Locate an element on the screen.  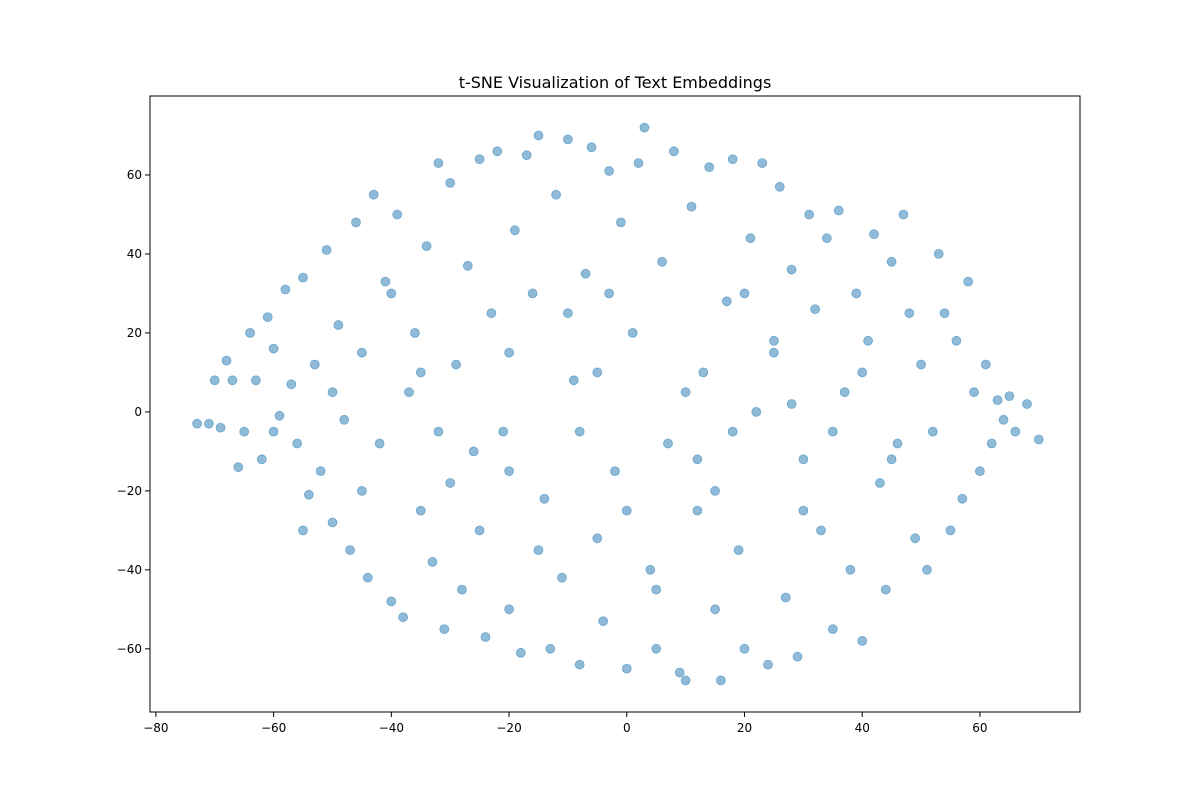
x-tick-label: 20 is located at coordinates (744, 728).